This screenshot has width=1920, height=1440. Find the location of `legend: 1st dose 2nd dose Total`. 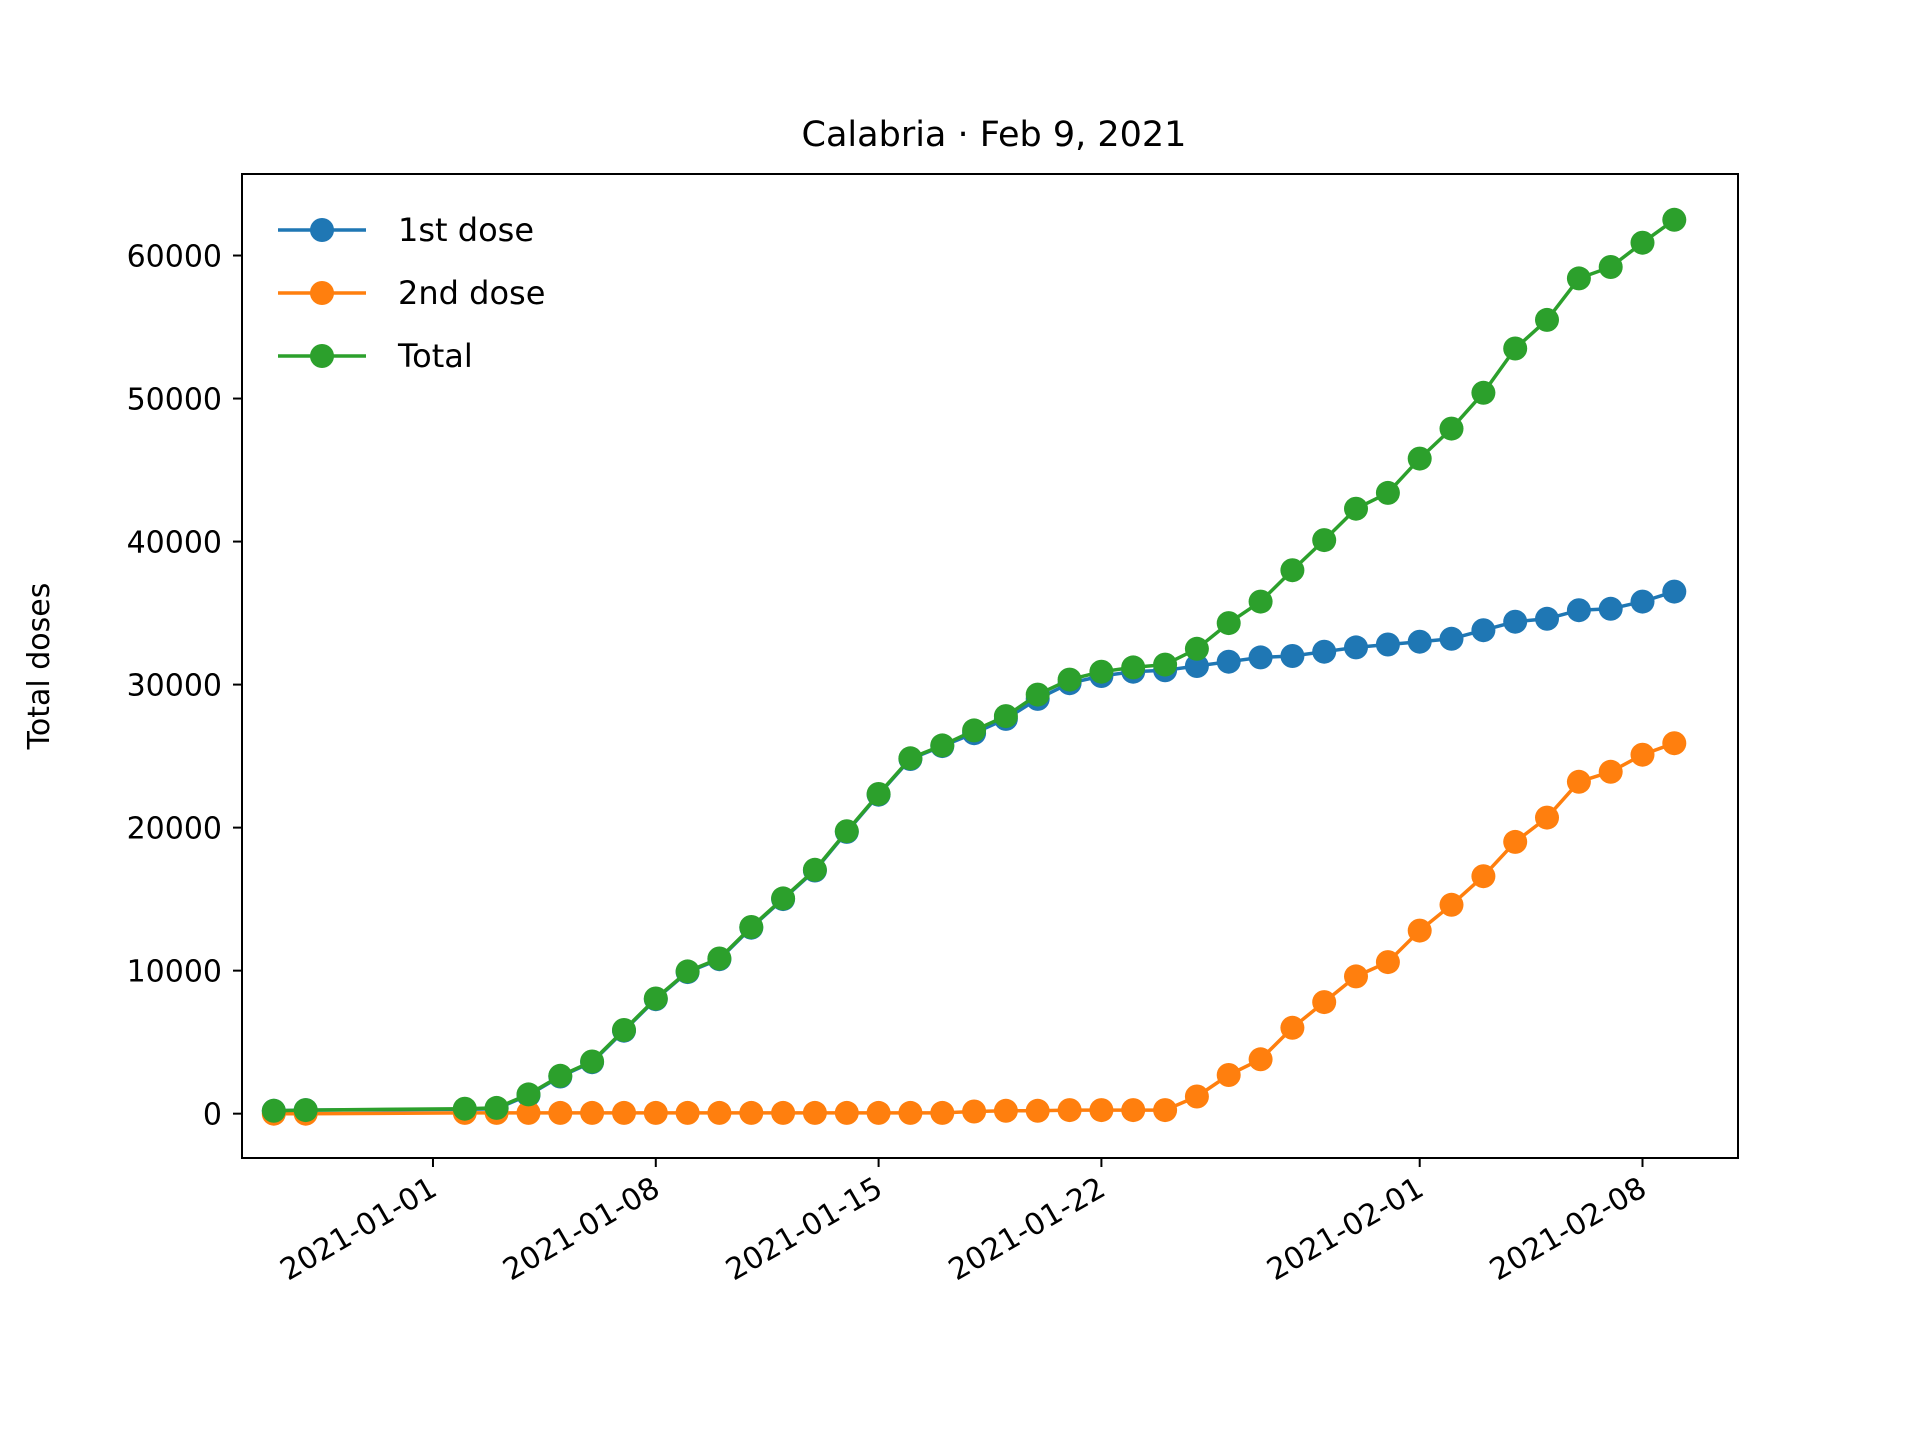

legend: 1st dose 2nd dose Total is located at coordinates (411, 293).